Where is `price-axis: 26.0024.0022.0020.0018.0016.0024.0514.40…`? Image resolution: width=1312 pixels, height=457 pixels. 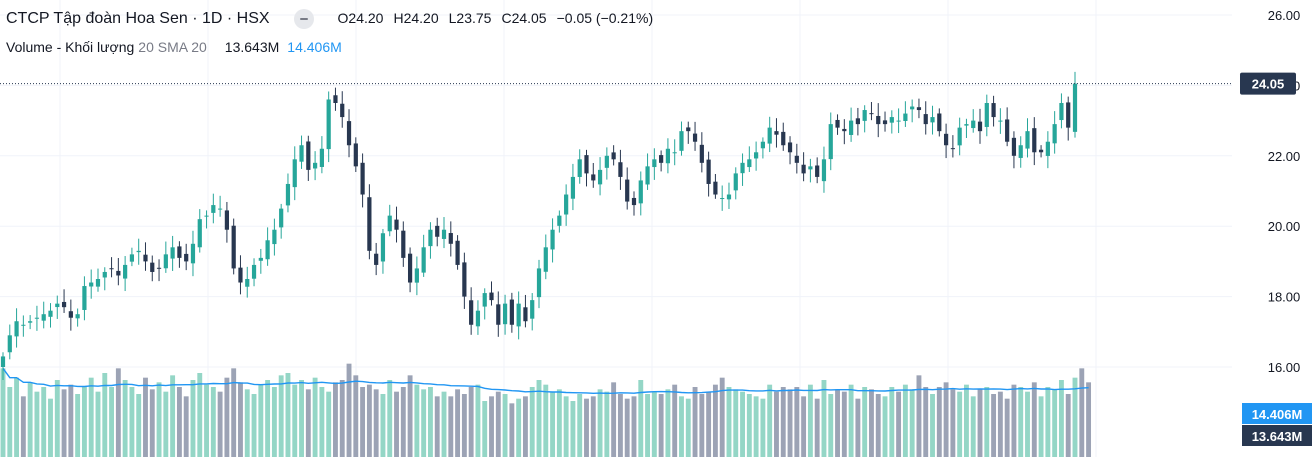 price-axis: 26.0024.0022.0020.0018.0016.0024.0514.40… is located at coordinates (1272, 228).